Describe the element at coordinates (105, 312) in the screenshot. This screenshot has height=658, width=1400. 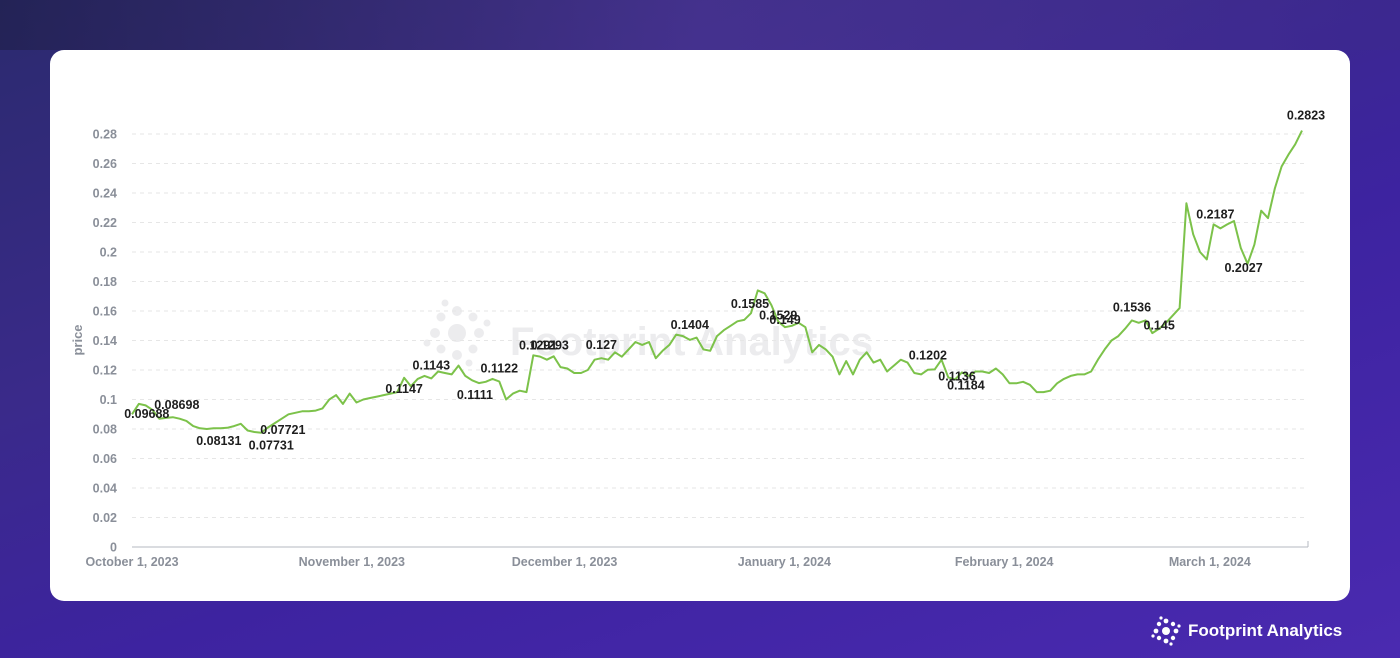
I see `y-tick-label: 0.16` at that location.